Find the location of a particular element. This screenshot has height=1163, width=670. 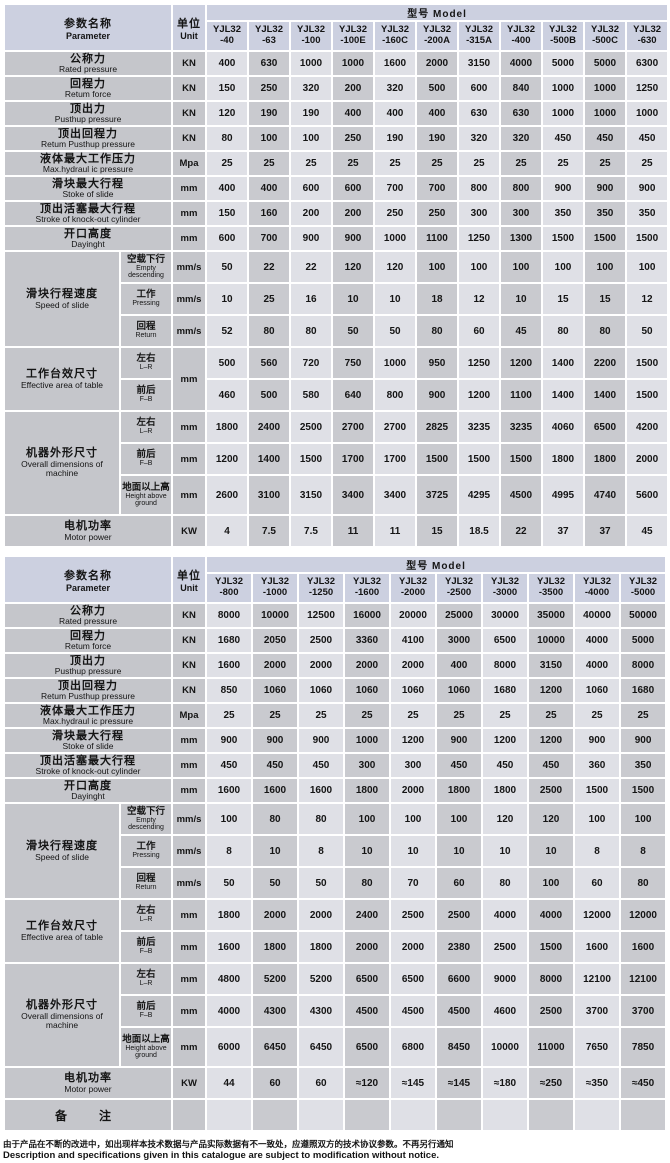

model-suffix: -500B is located at coordinates (563, 40).